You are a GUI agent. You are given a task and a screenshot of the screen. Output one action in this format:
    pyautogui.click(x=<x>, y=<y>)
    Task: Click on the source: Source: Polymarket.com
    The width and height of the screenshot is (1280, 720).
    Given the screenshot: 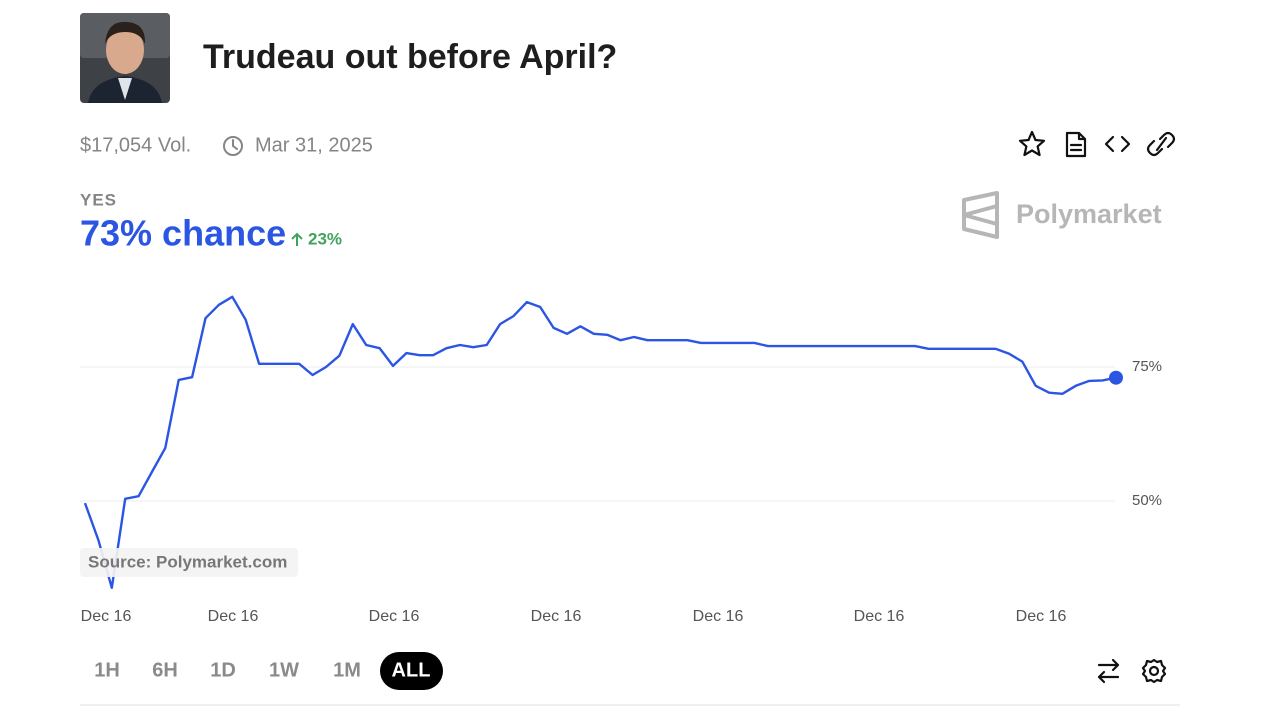 What is the action you would take?
    pyautogui.click(x=187, y=561)
    